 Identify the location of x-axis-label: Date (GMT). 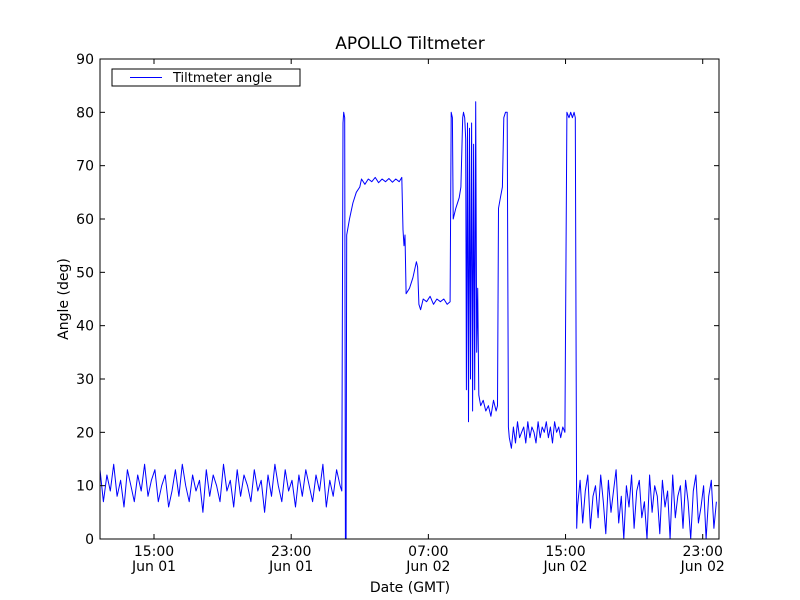
(410, 588).